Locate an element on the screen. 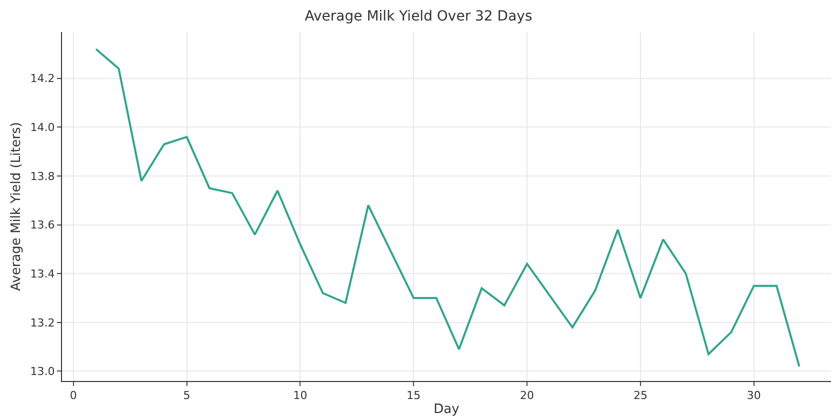  x-tick-label: 25 is located at coordinates (640, 395).